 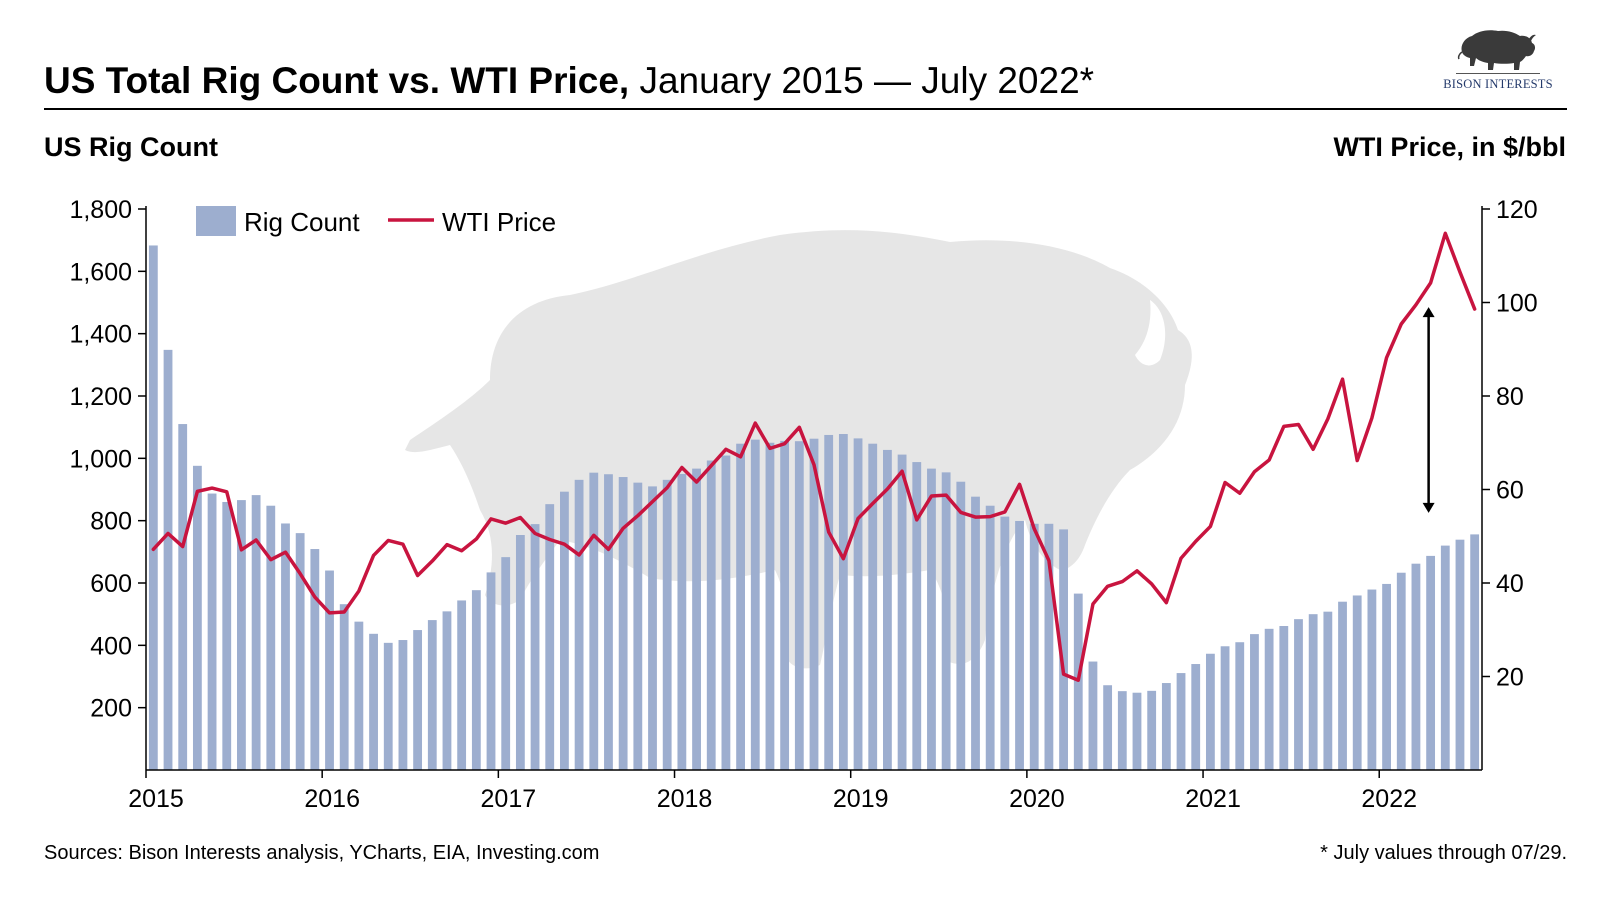 I want to click on y-left-tick-label: 1,000, so click(x=100, y=459).